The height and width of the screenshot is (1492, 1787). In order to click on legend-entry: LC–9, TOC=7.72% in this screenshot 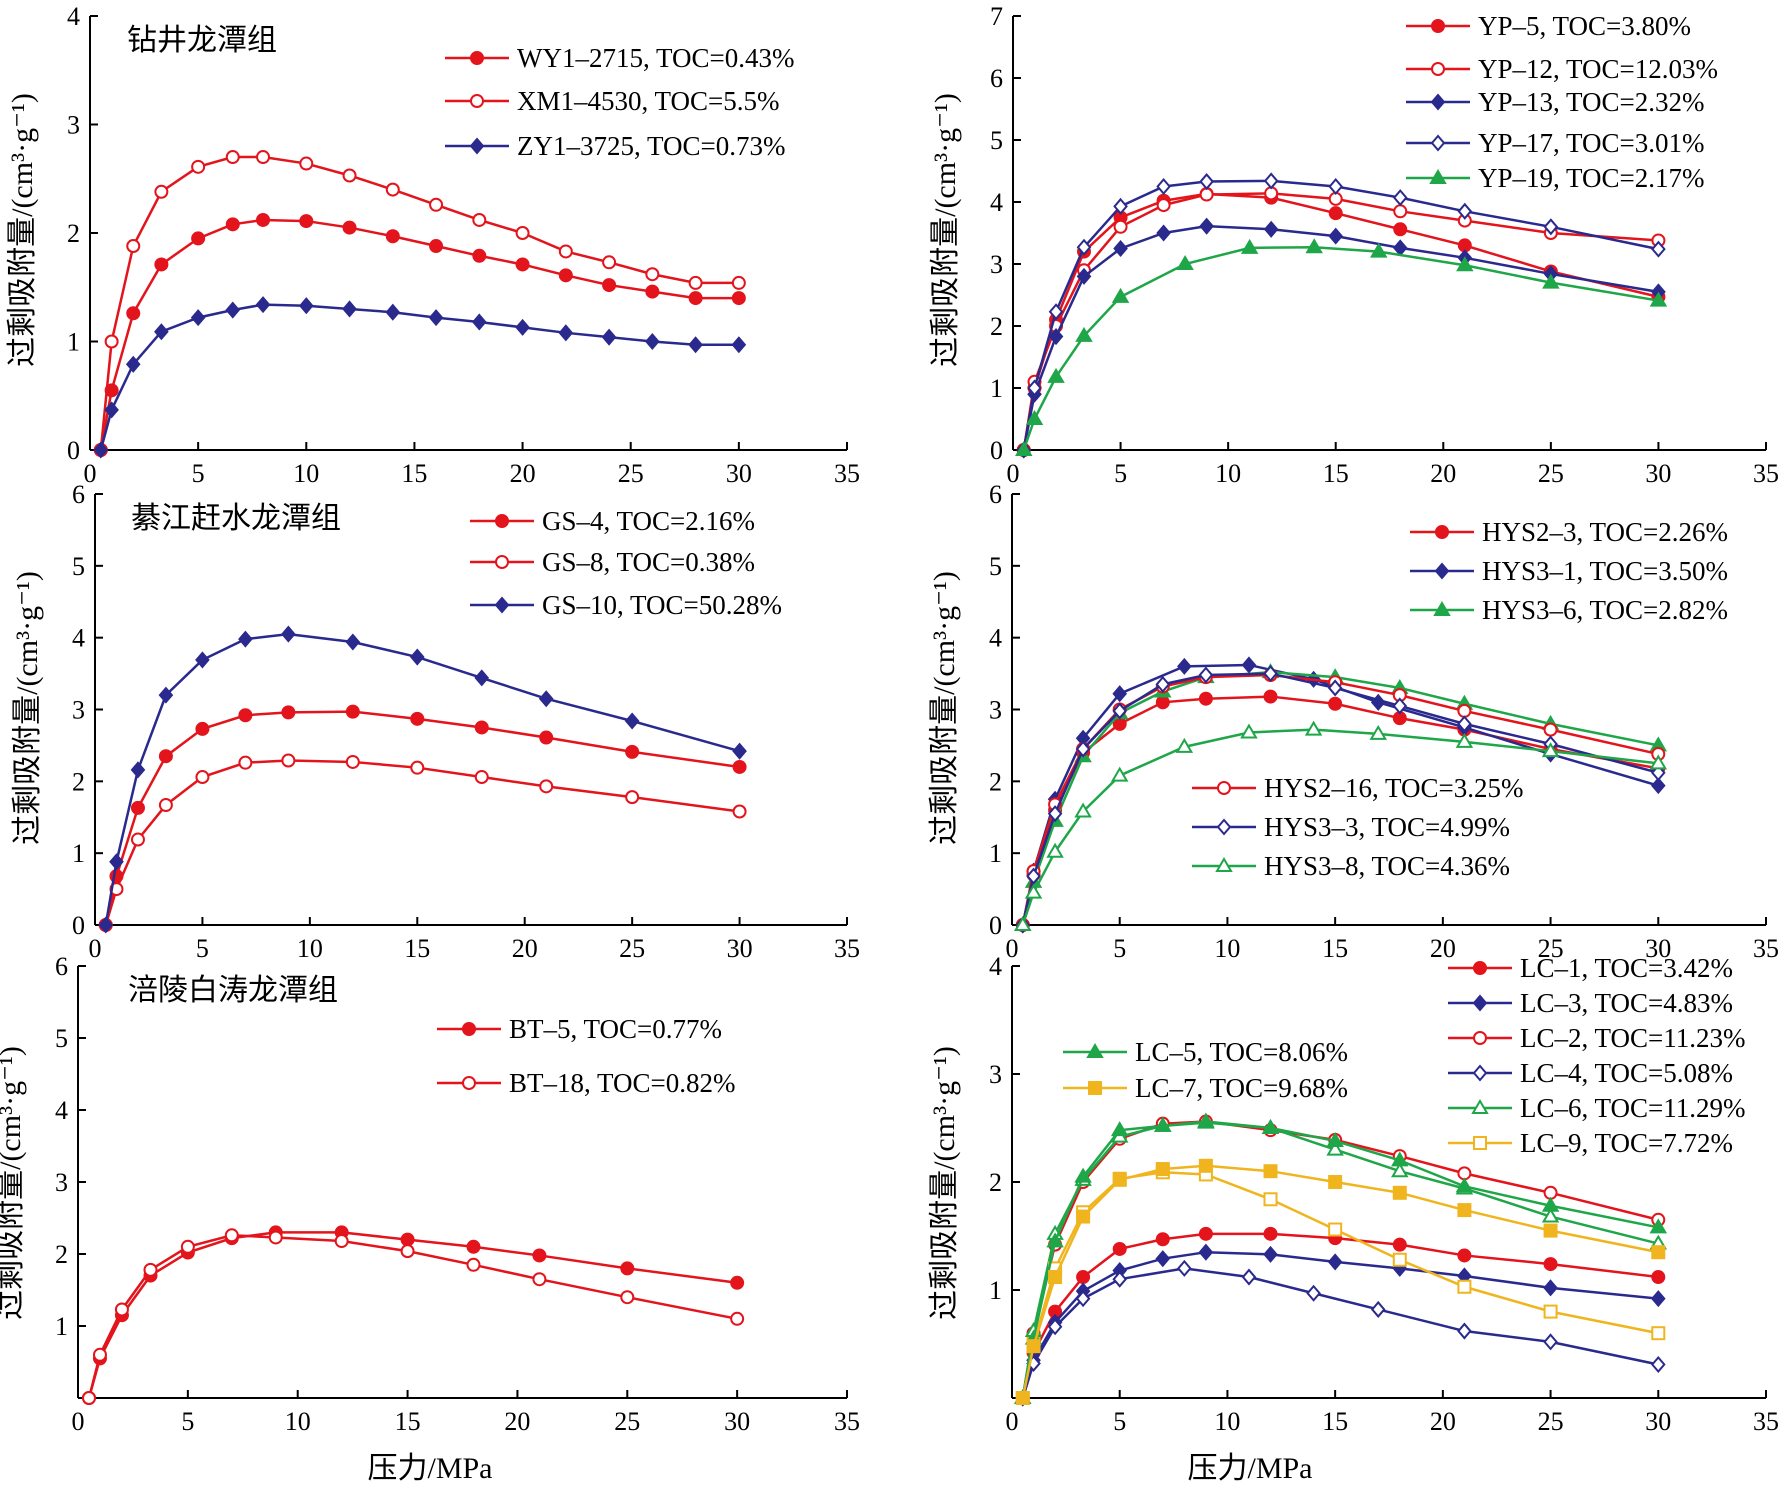, I will do `click(1590, 1143)`.